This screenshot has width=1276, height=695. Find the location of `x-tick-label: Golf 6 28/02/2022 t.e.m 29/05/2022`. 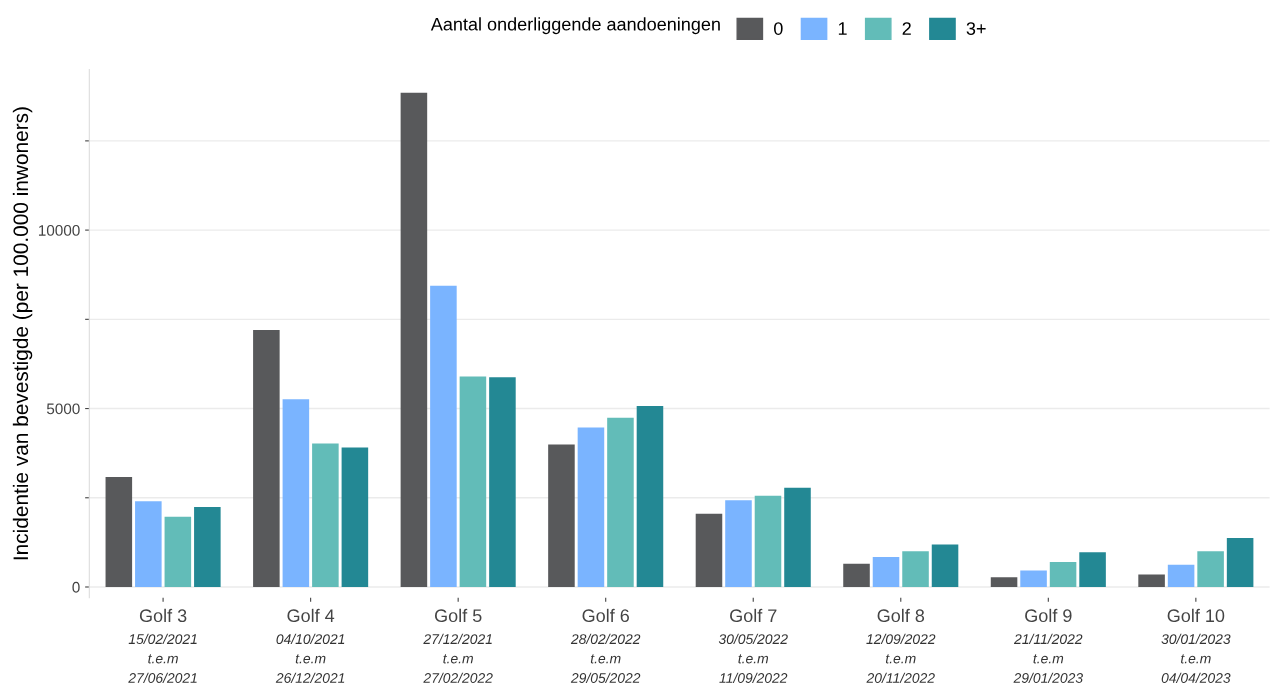

x-tick-label: Golf 6 28/02/2022 t.e.m 29/05/2022 is located at coordinates (605, 645).